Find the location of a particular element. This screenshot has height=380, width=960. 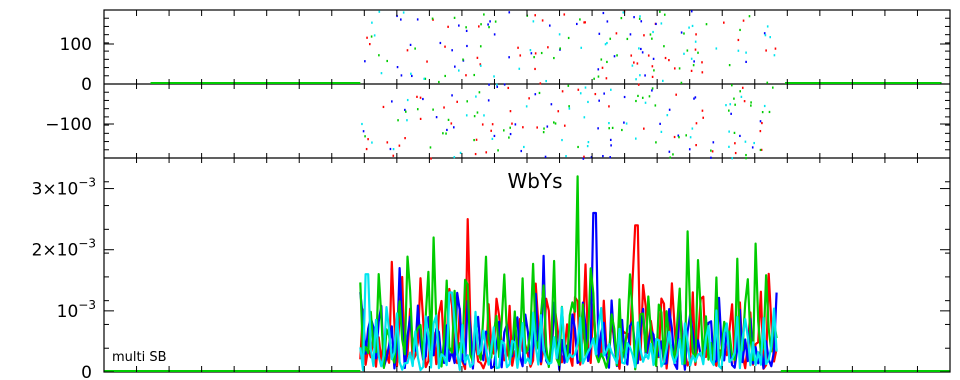

chart-title: WbYs is located at coordinates (534, 181).